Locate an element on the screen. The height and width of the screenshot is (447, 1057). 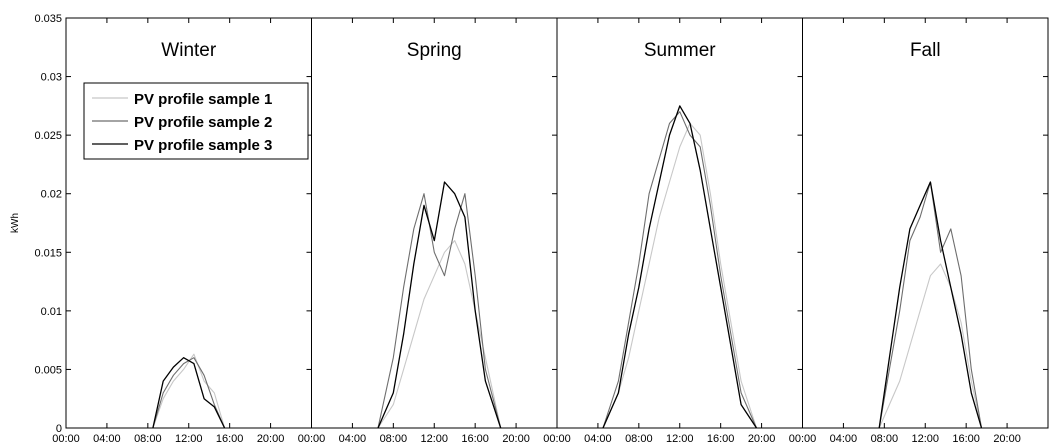
panel-title-fall: Fall is located at coordinates (925, 50).